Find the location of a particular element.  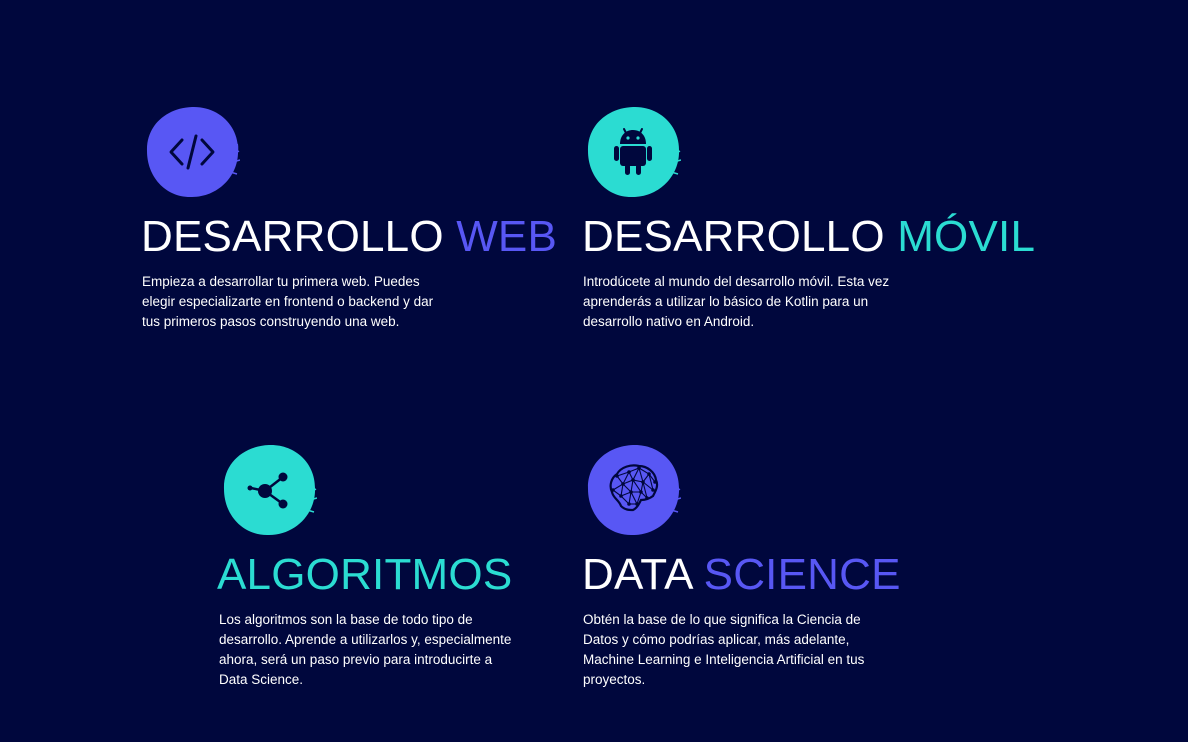

card-title: DESARROLLO WEB is located at coordinates (349, 237).